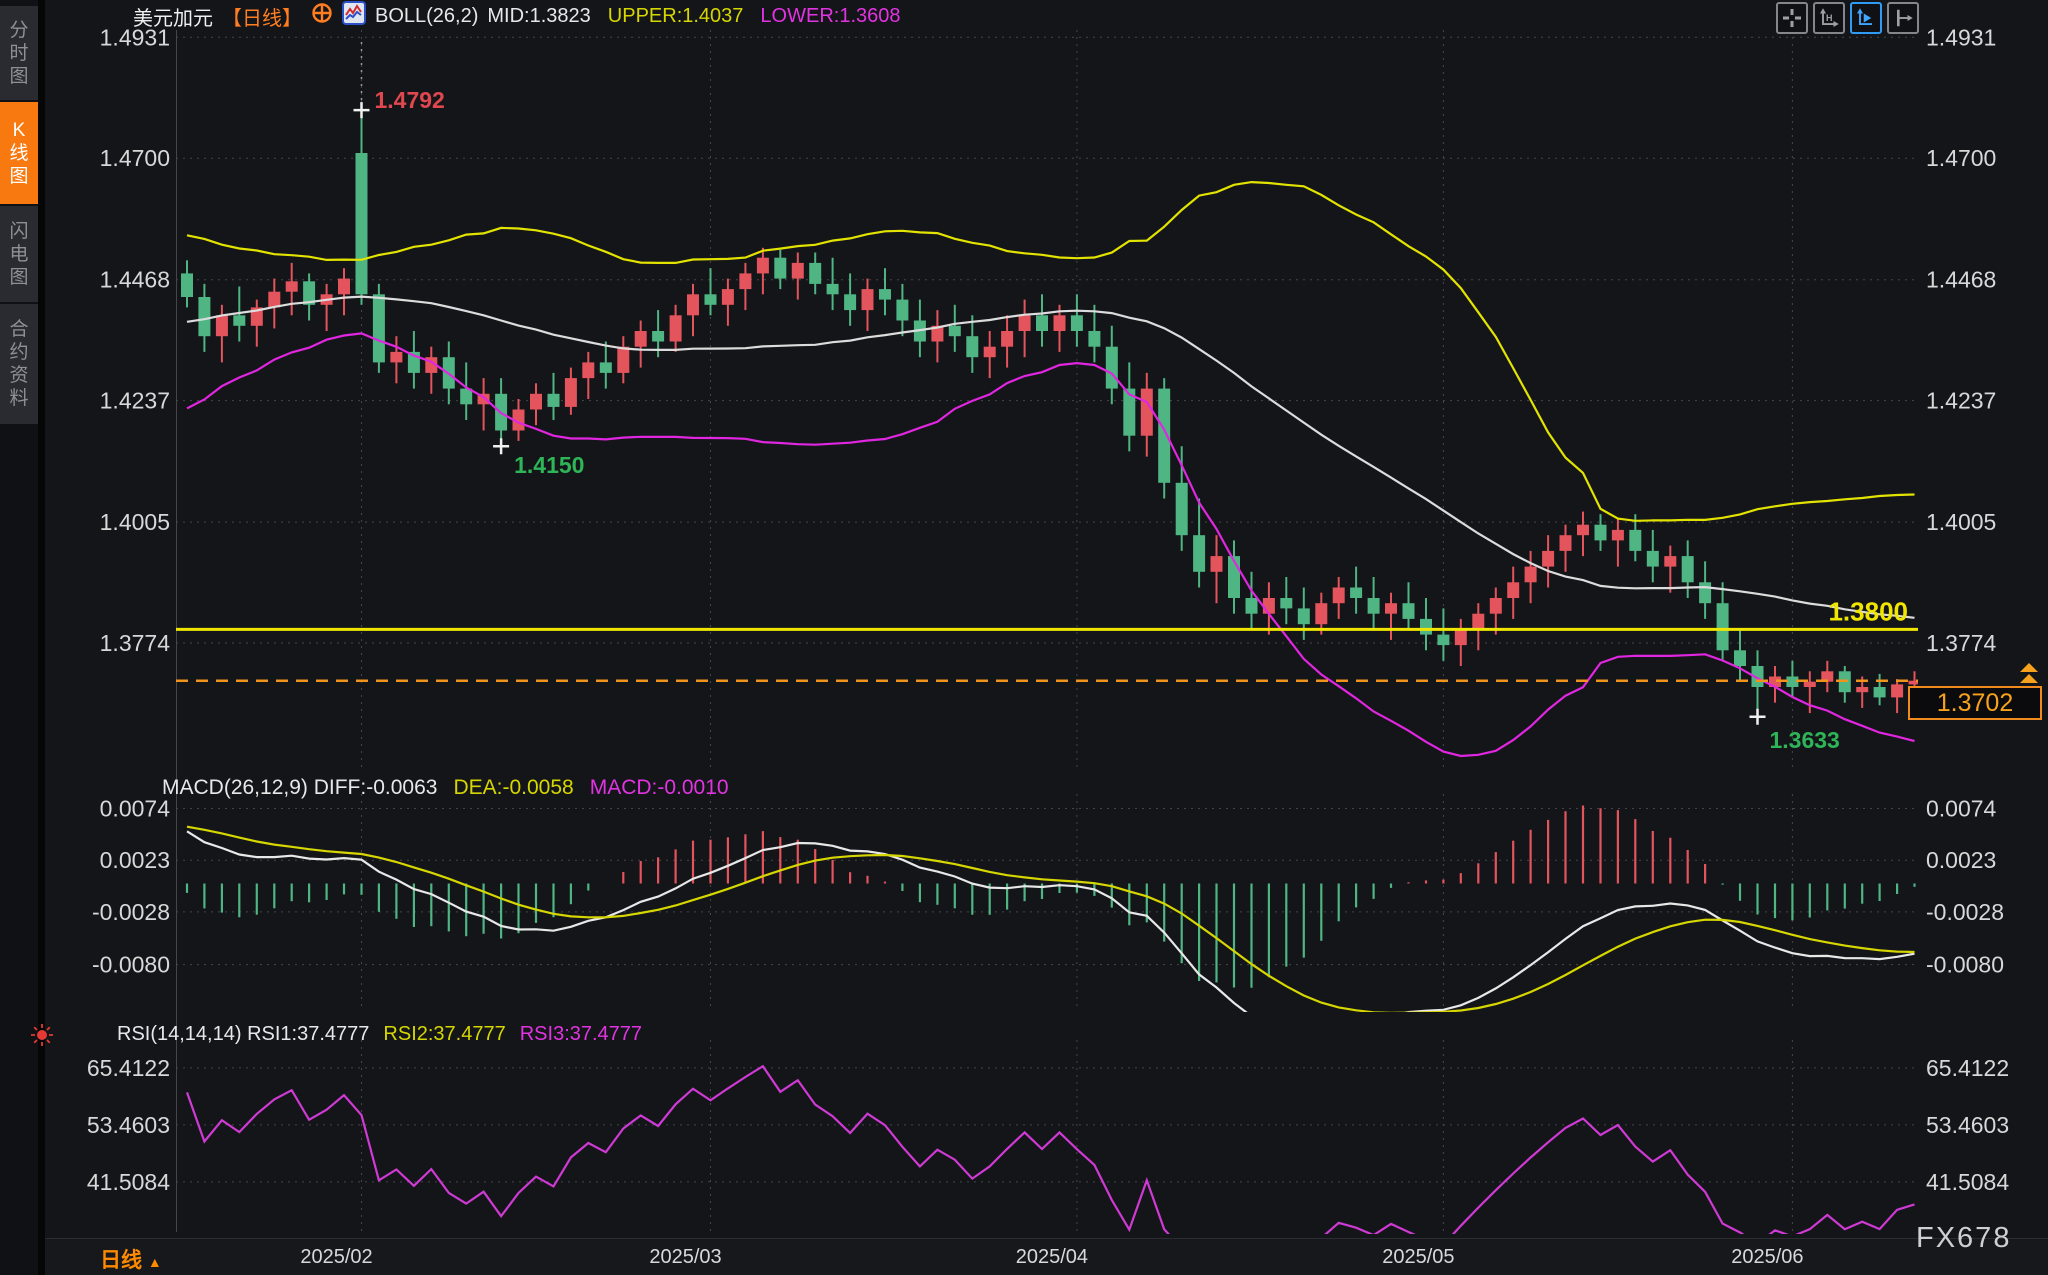 The image size is (2048, 1275). I want to click on auto-scroll-button, so click(1866, 18).